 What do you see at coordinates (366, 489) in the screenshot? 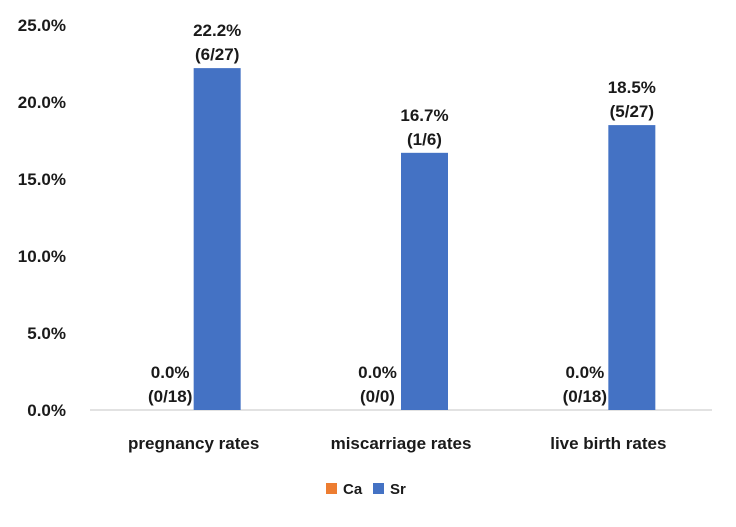
I see `legend: Ca Sr` at bounding box center [366, 489].